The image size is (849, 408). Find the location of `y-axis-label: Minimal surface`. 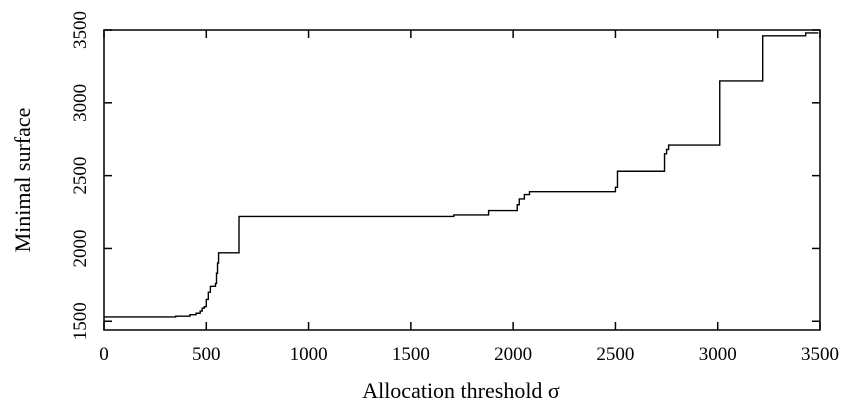

y-axis-label: Minimal surface is located at coordinates (22, 180).